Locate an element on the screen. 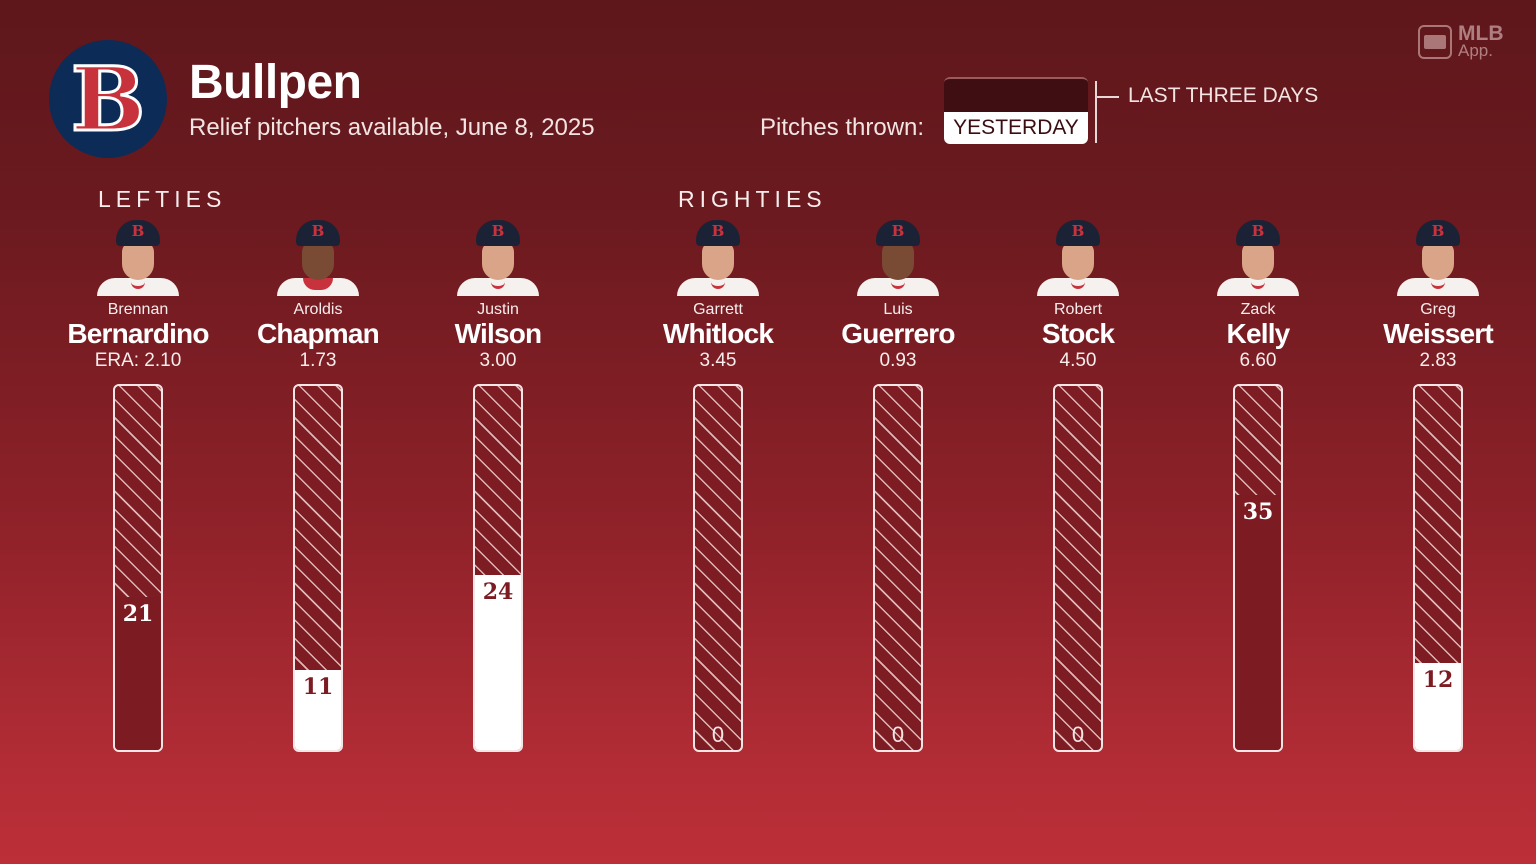 Image resolution: width=1536 pixels, height=864 pixels. pitcher-last-name: Wilson is located at coordinates (498, 333).